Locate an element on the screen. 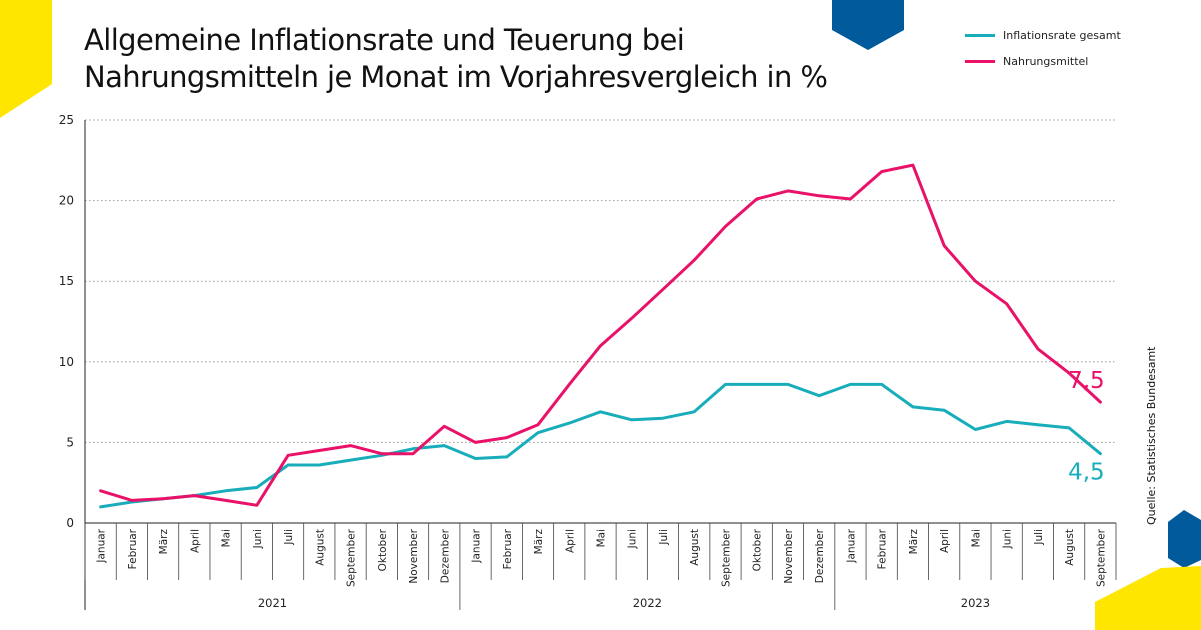 This screenshot has width=1201, height=630. blue-shape-top is located at coordinates (868, 25).